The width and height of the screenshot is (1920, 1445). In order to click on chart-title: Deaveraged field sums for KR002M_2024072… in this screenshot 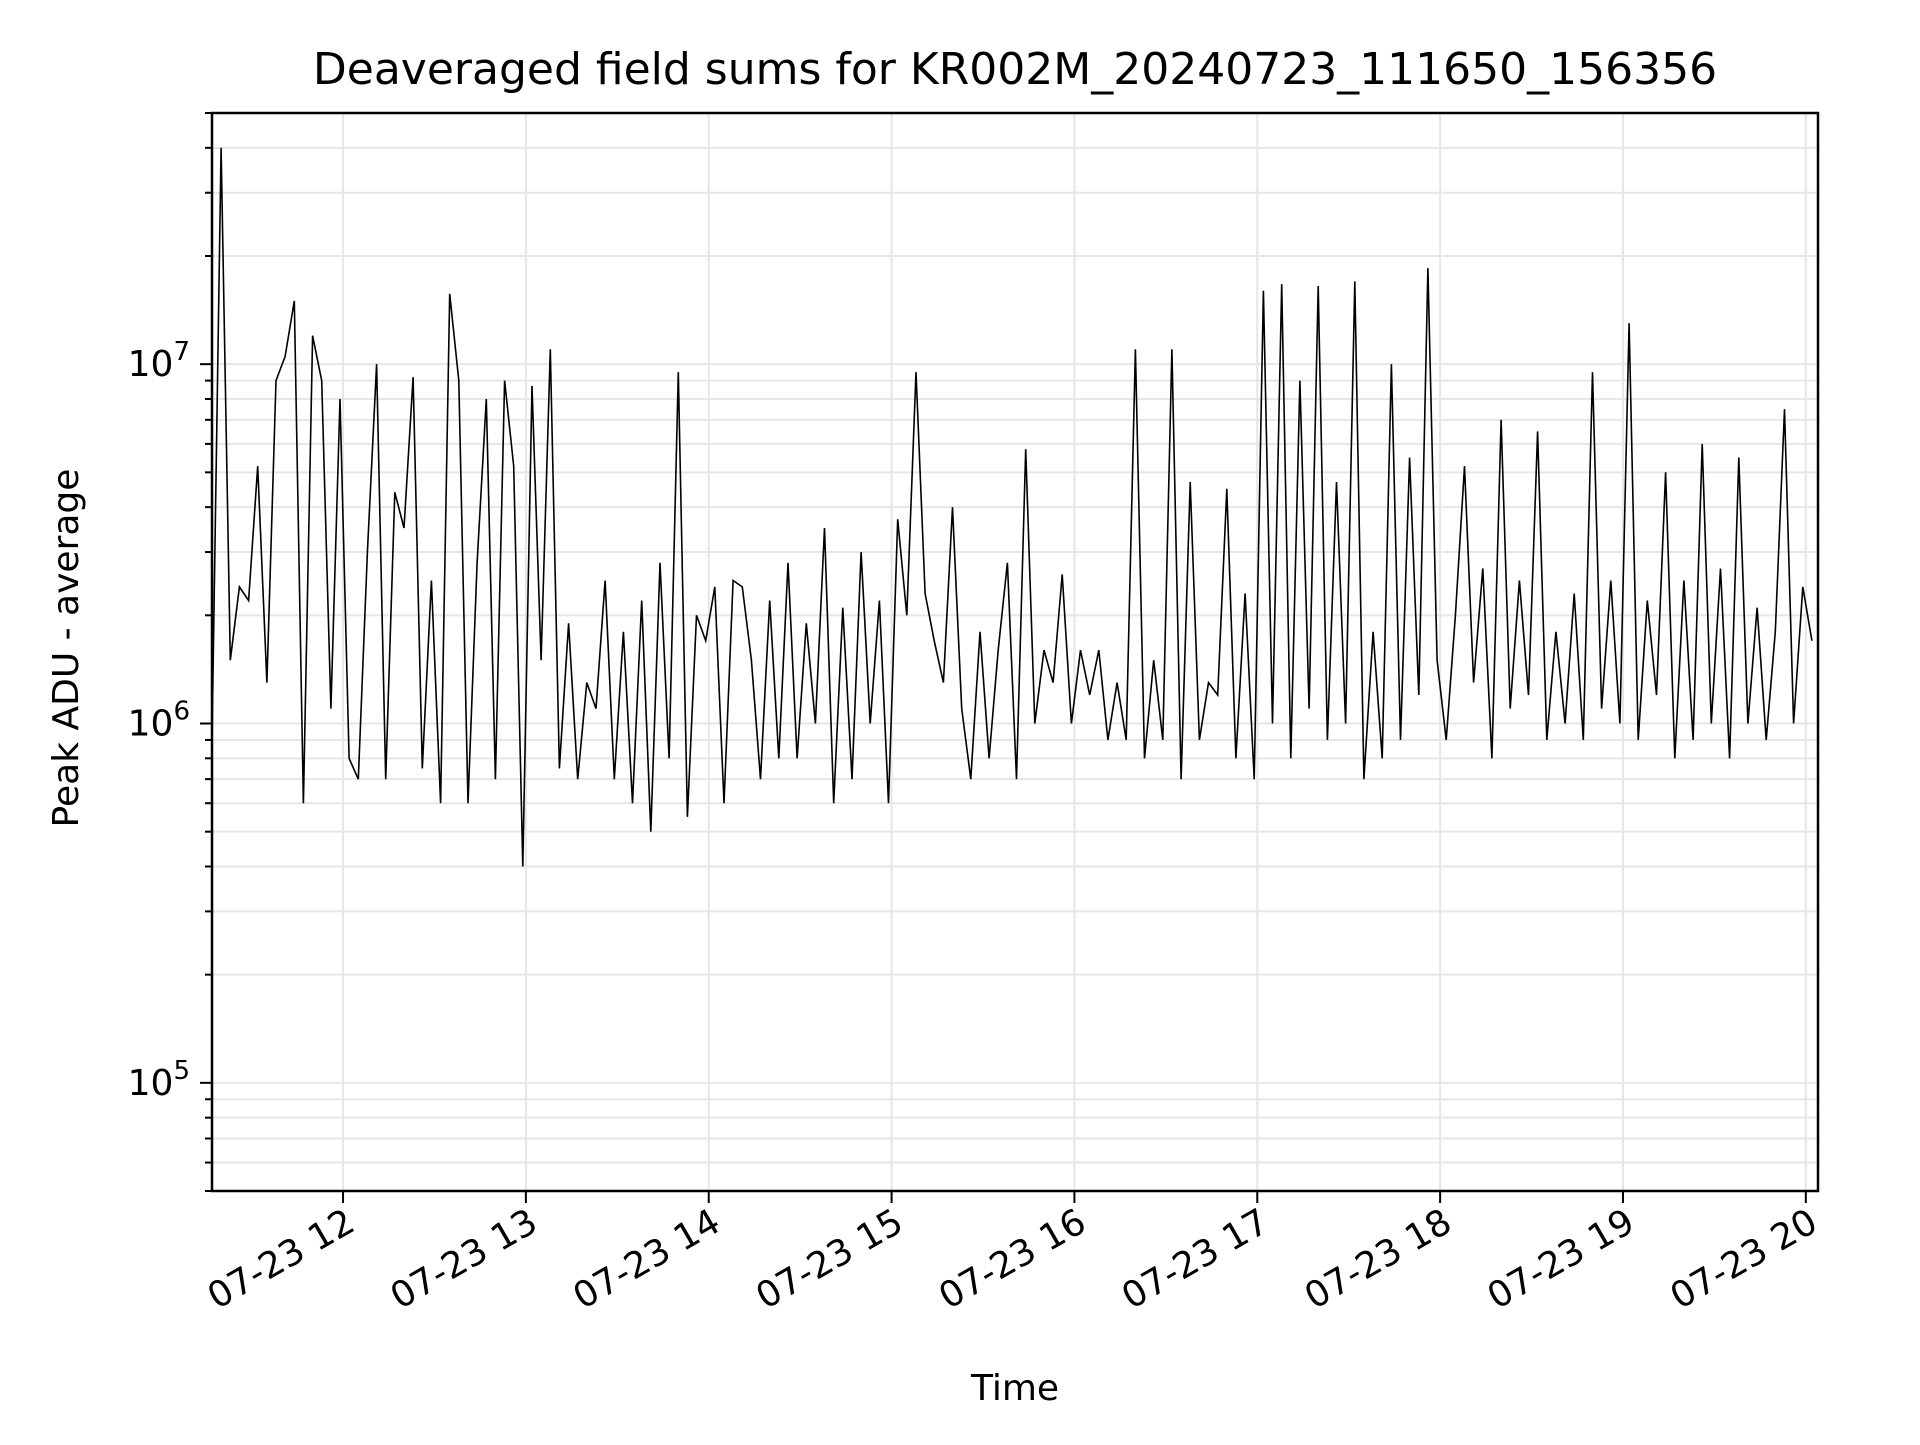, I will do `click(1015, 69)`.